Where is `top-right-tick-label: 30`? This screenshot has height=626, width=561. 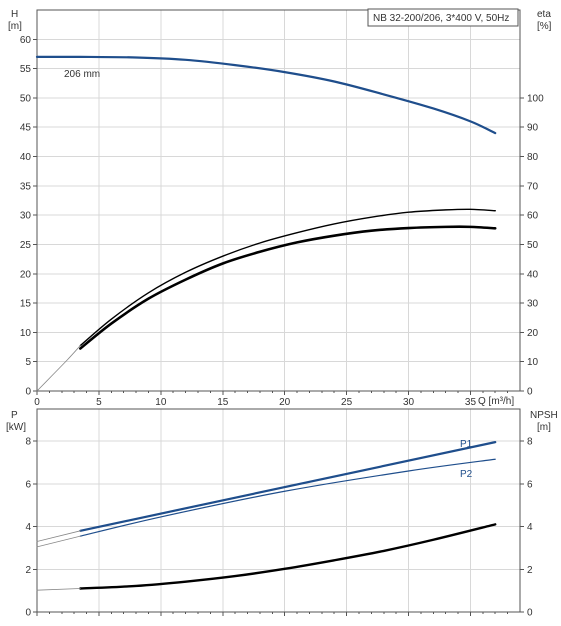
top-right-tick-label: 30 is located at coordinates (533, 304).